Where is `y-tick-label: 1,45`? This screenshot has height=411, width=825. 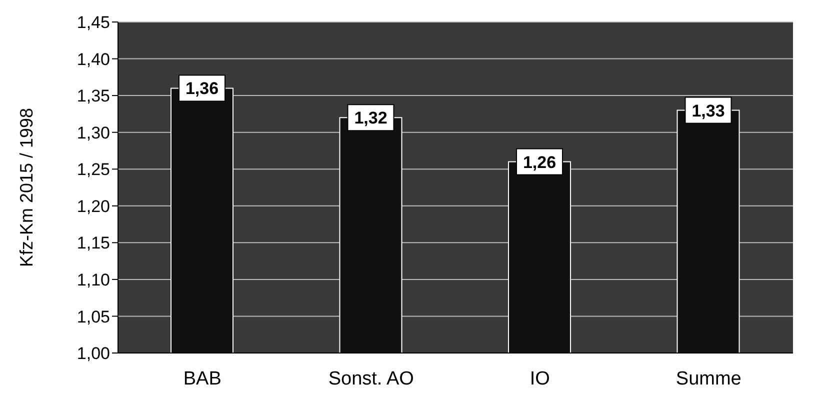 y-tick-label: 1,45 is located at coordinates (93, 22).